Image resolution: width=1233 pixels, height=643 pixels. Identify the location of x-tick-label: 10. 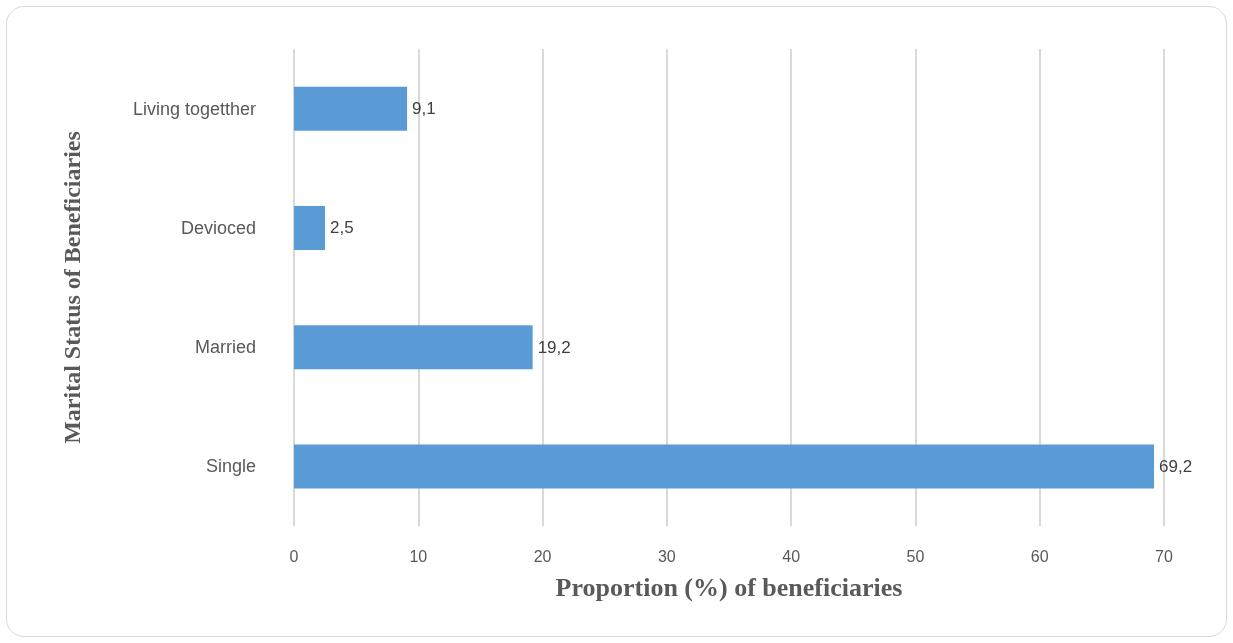
(418, 556).